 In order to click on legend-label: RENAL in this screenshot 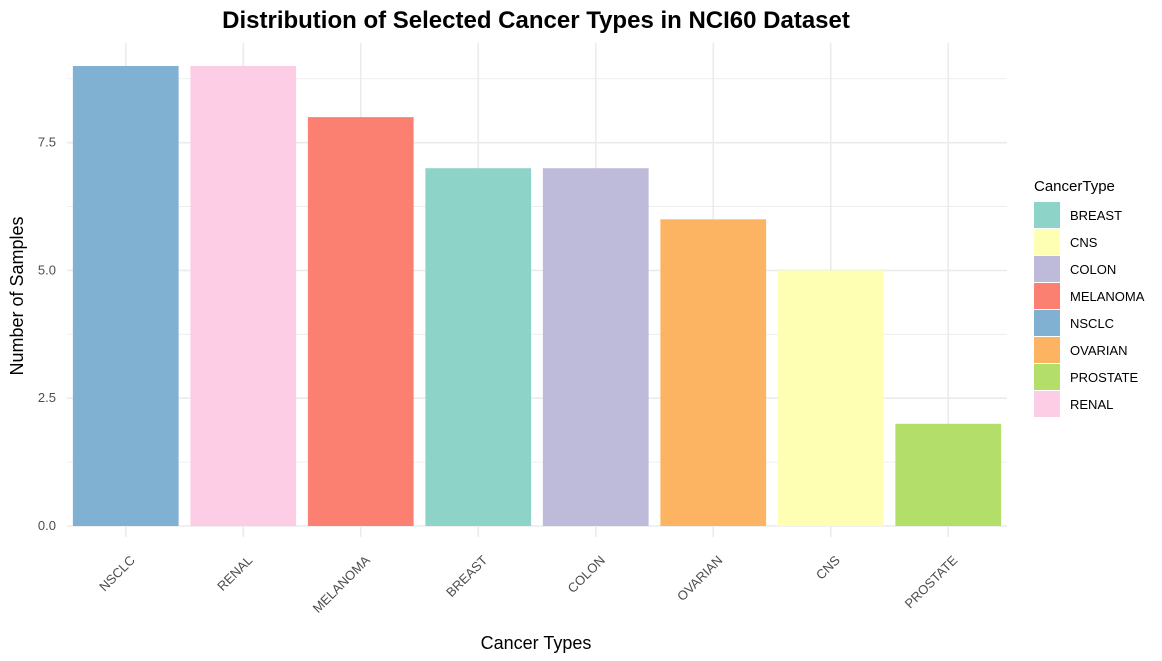, I will do `click(1091, 404)`.